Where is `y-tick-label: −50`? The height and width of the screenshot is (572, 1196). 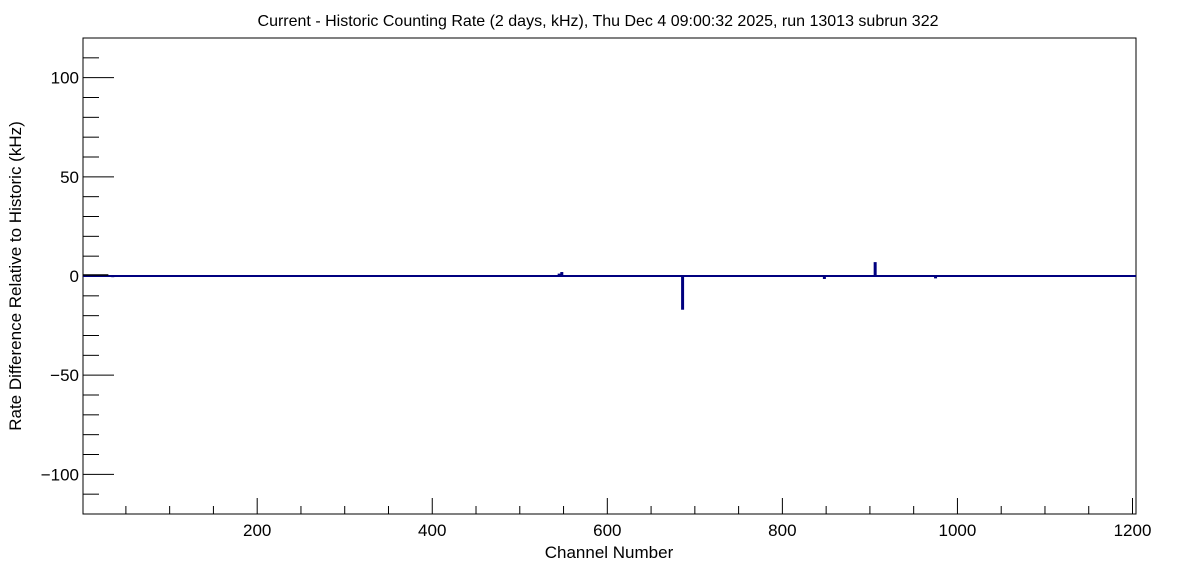
y-tick-label: −50 is located at coordinates (64, 375).